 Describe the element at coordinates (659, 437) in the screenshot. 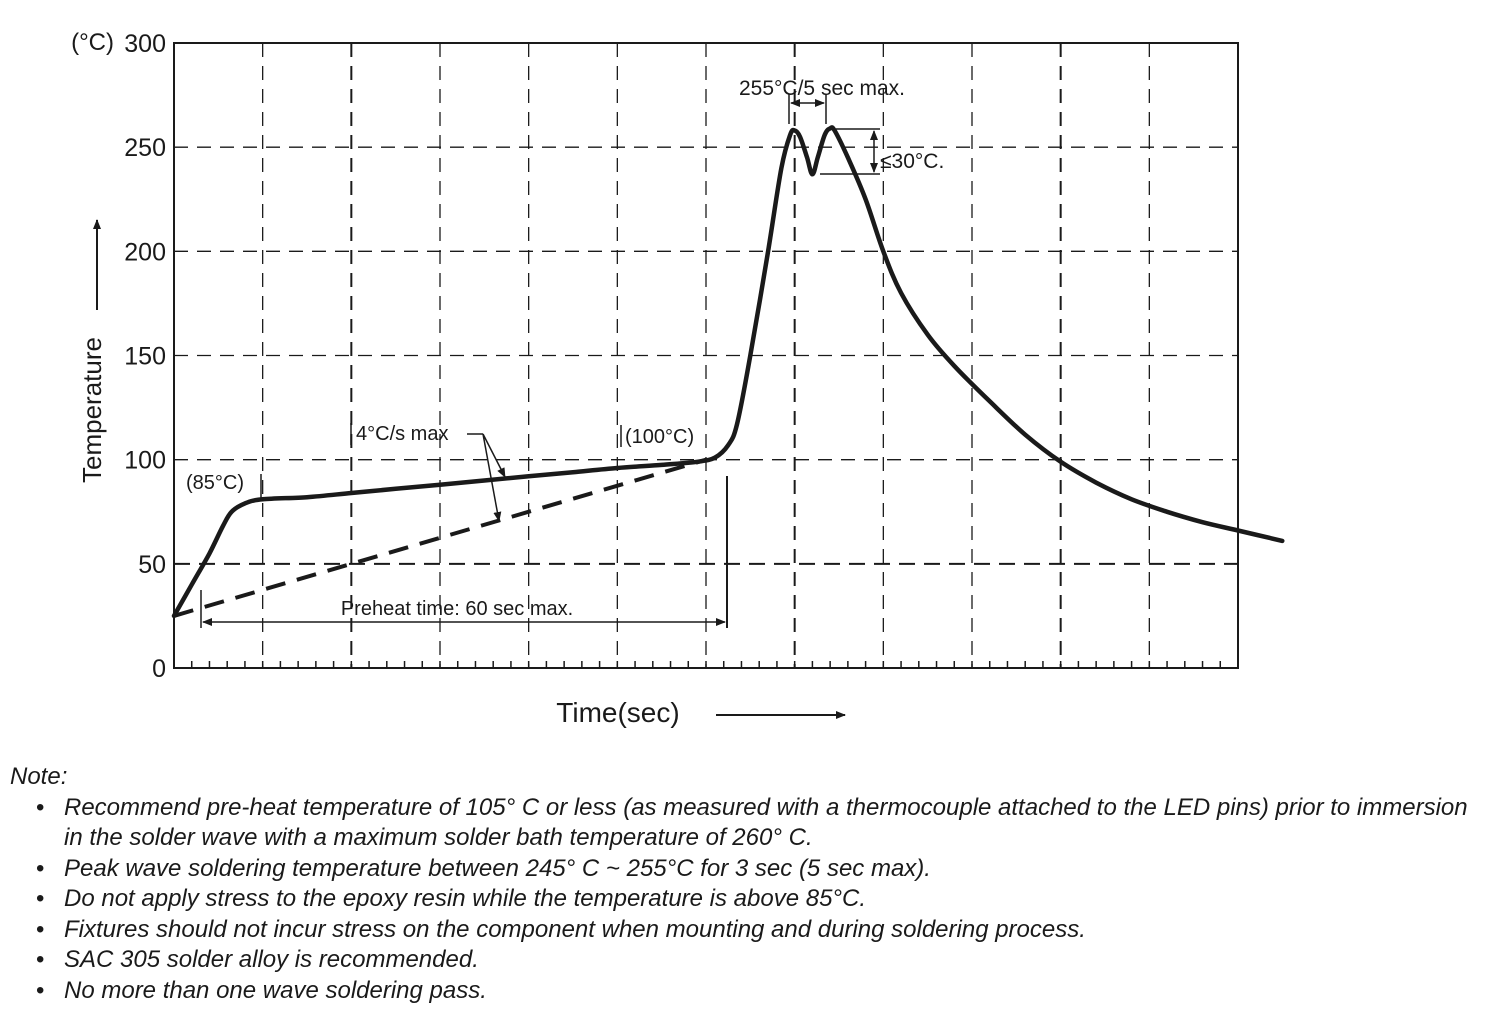

I see `annotation-100c: (100°C)` at that location.